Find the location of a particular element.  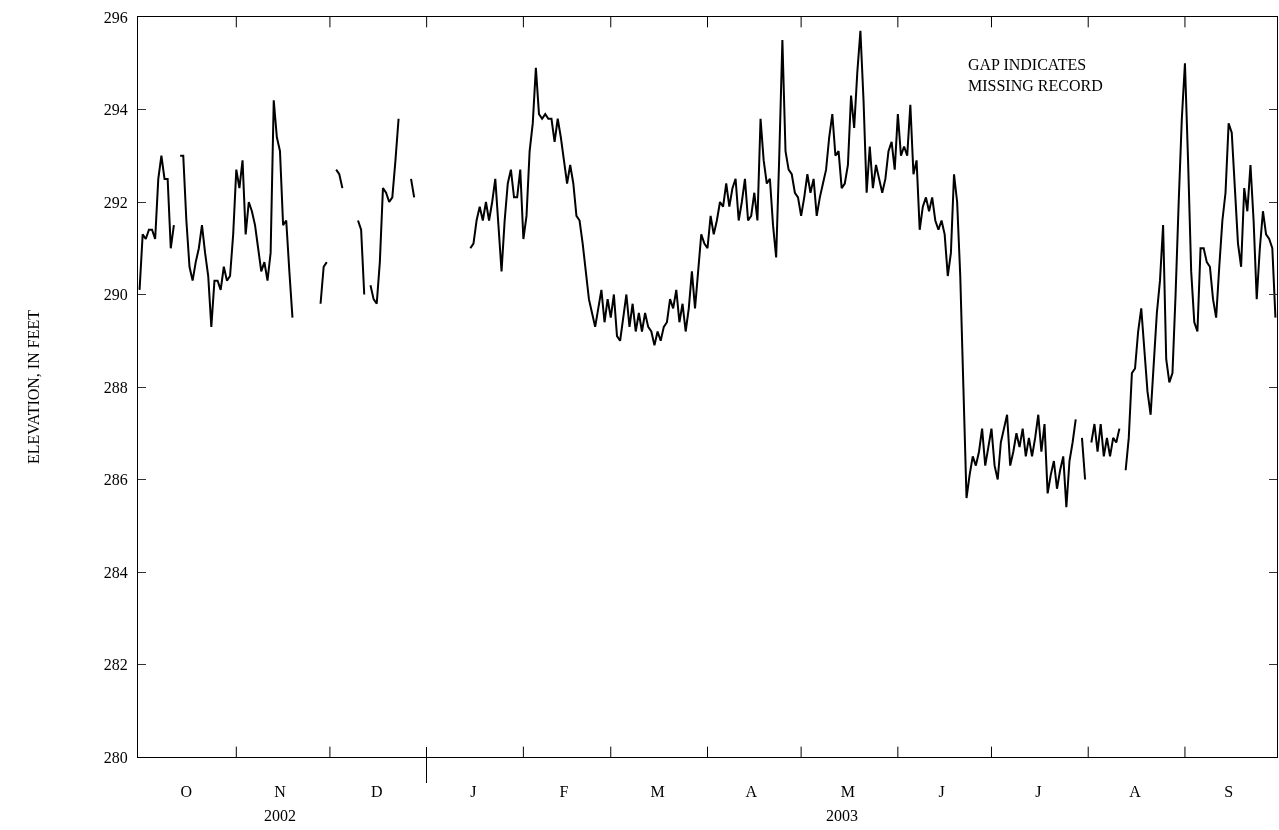

y-tick-label: 280 is located at coordinates (115, 757).